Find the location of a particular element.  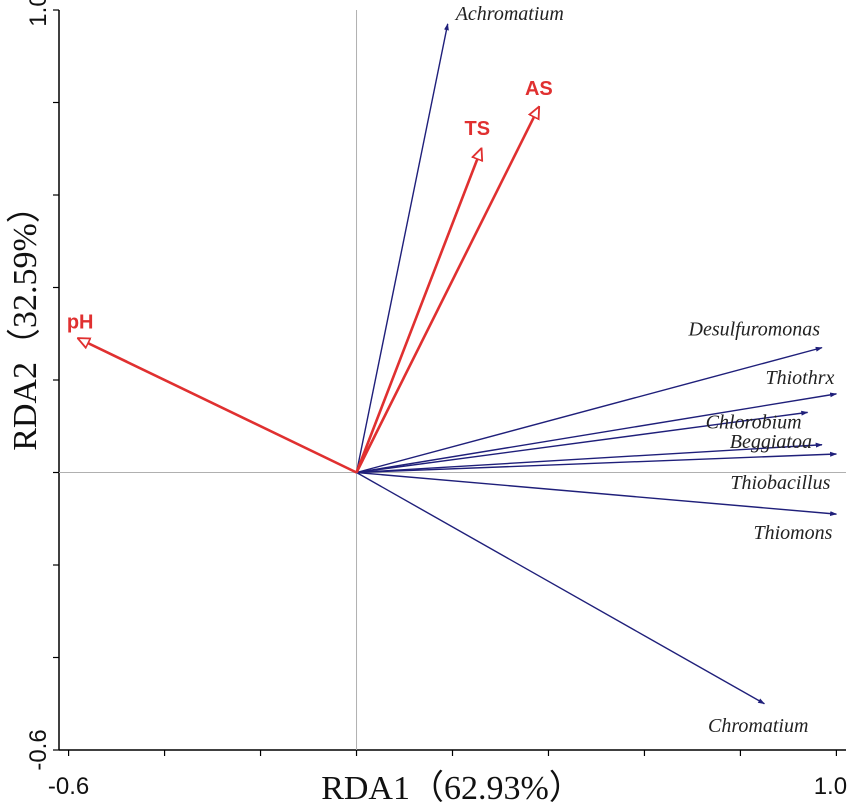

label-ts: TS is located at coordinates (478, 129).